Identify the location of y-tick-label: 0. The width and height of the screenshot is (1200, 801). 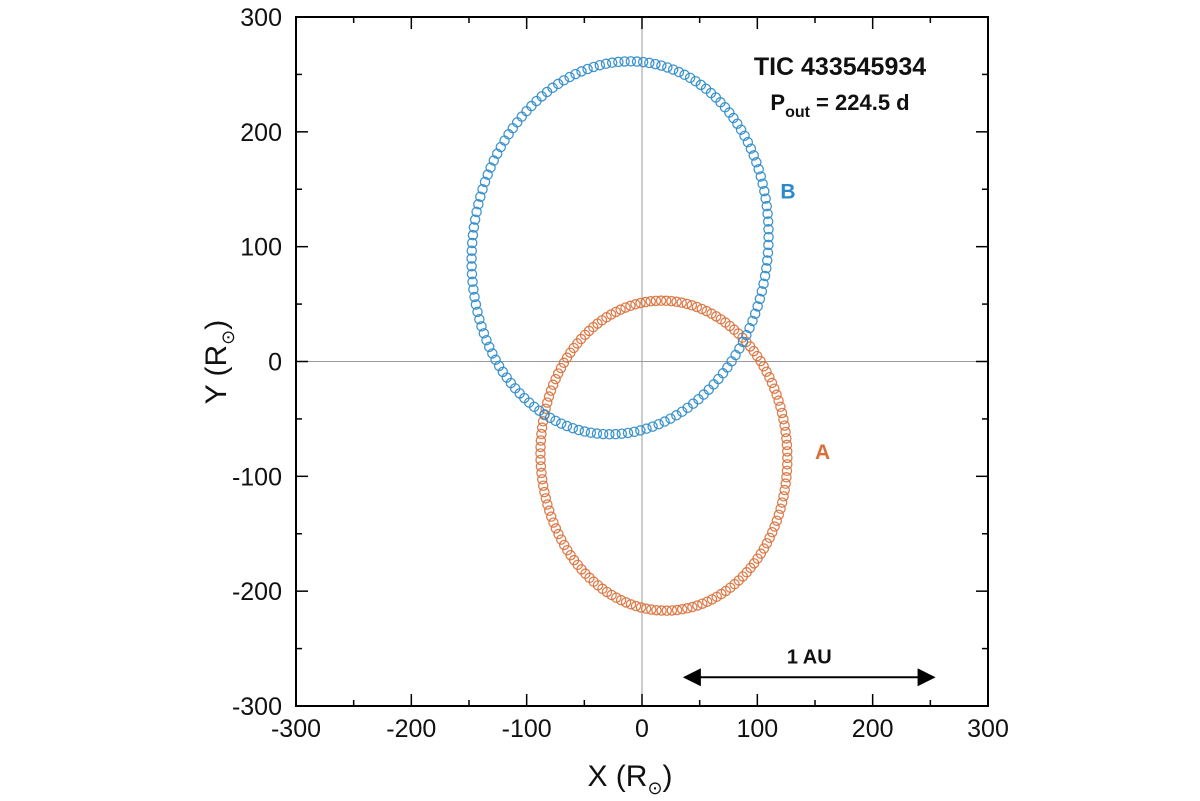
(275, 363).